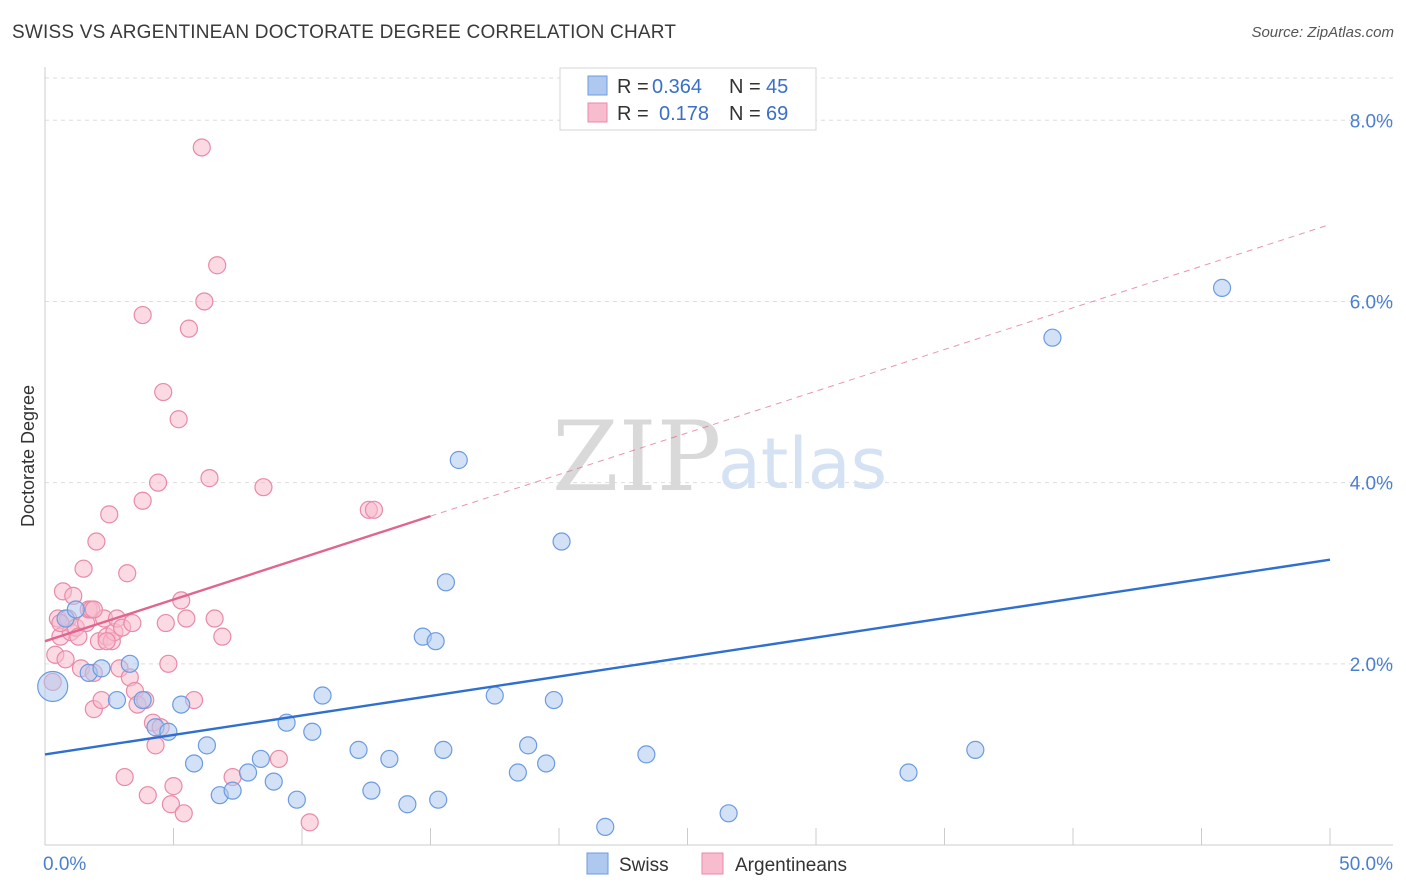  What do you see at coordinates (712, 863) in the screenshot?
I see `bottom-legend-swatch-arg` at bounding box center [712, 863].